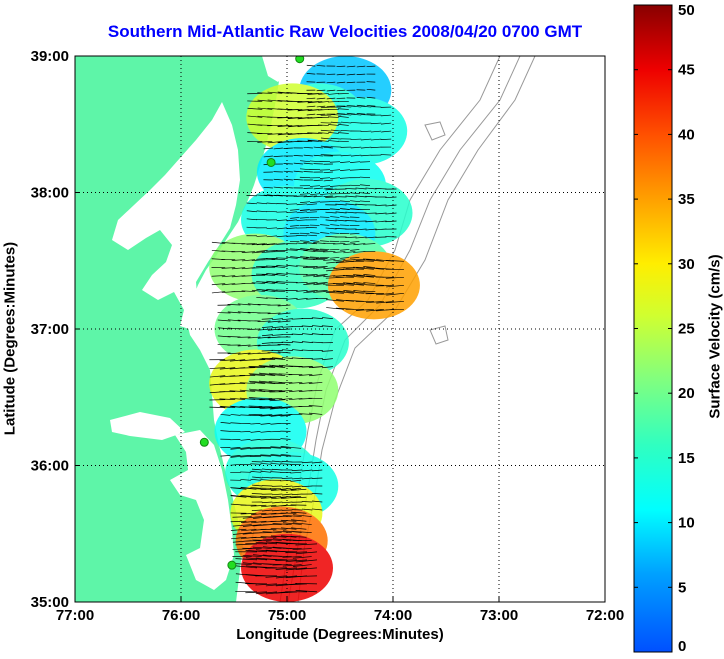  I want to click on colorbar-tick-label: 45, so click(686, 70).